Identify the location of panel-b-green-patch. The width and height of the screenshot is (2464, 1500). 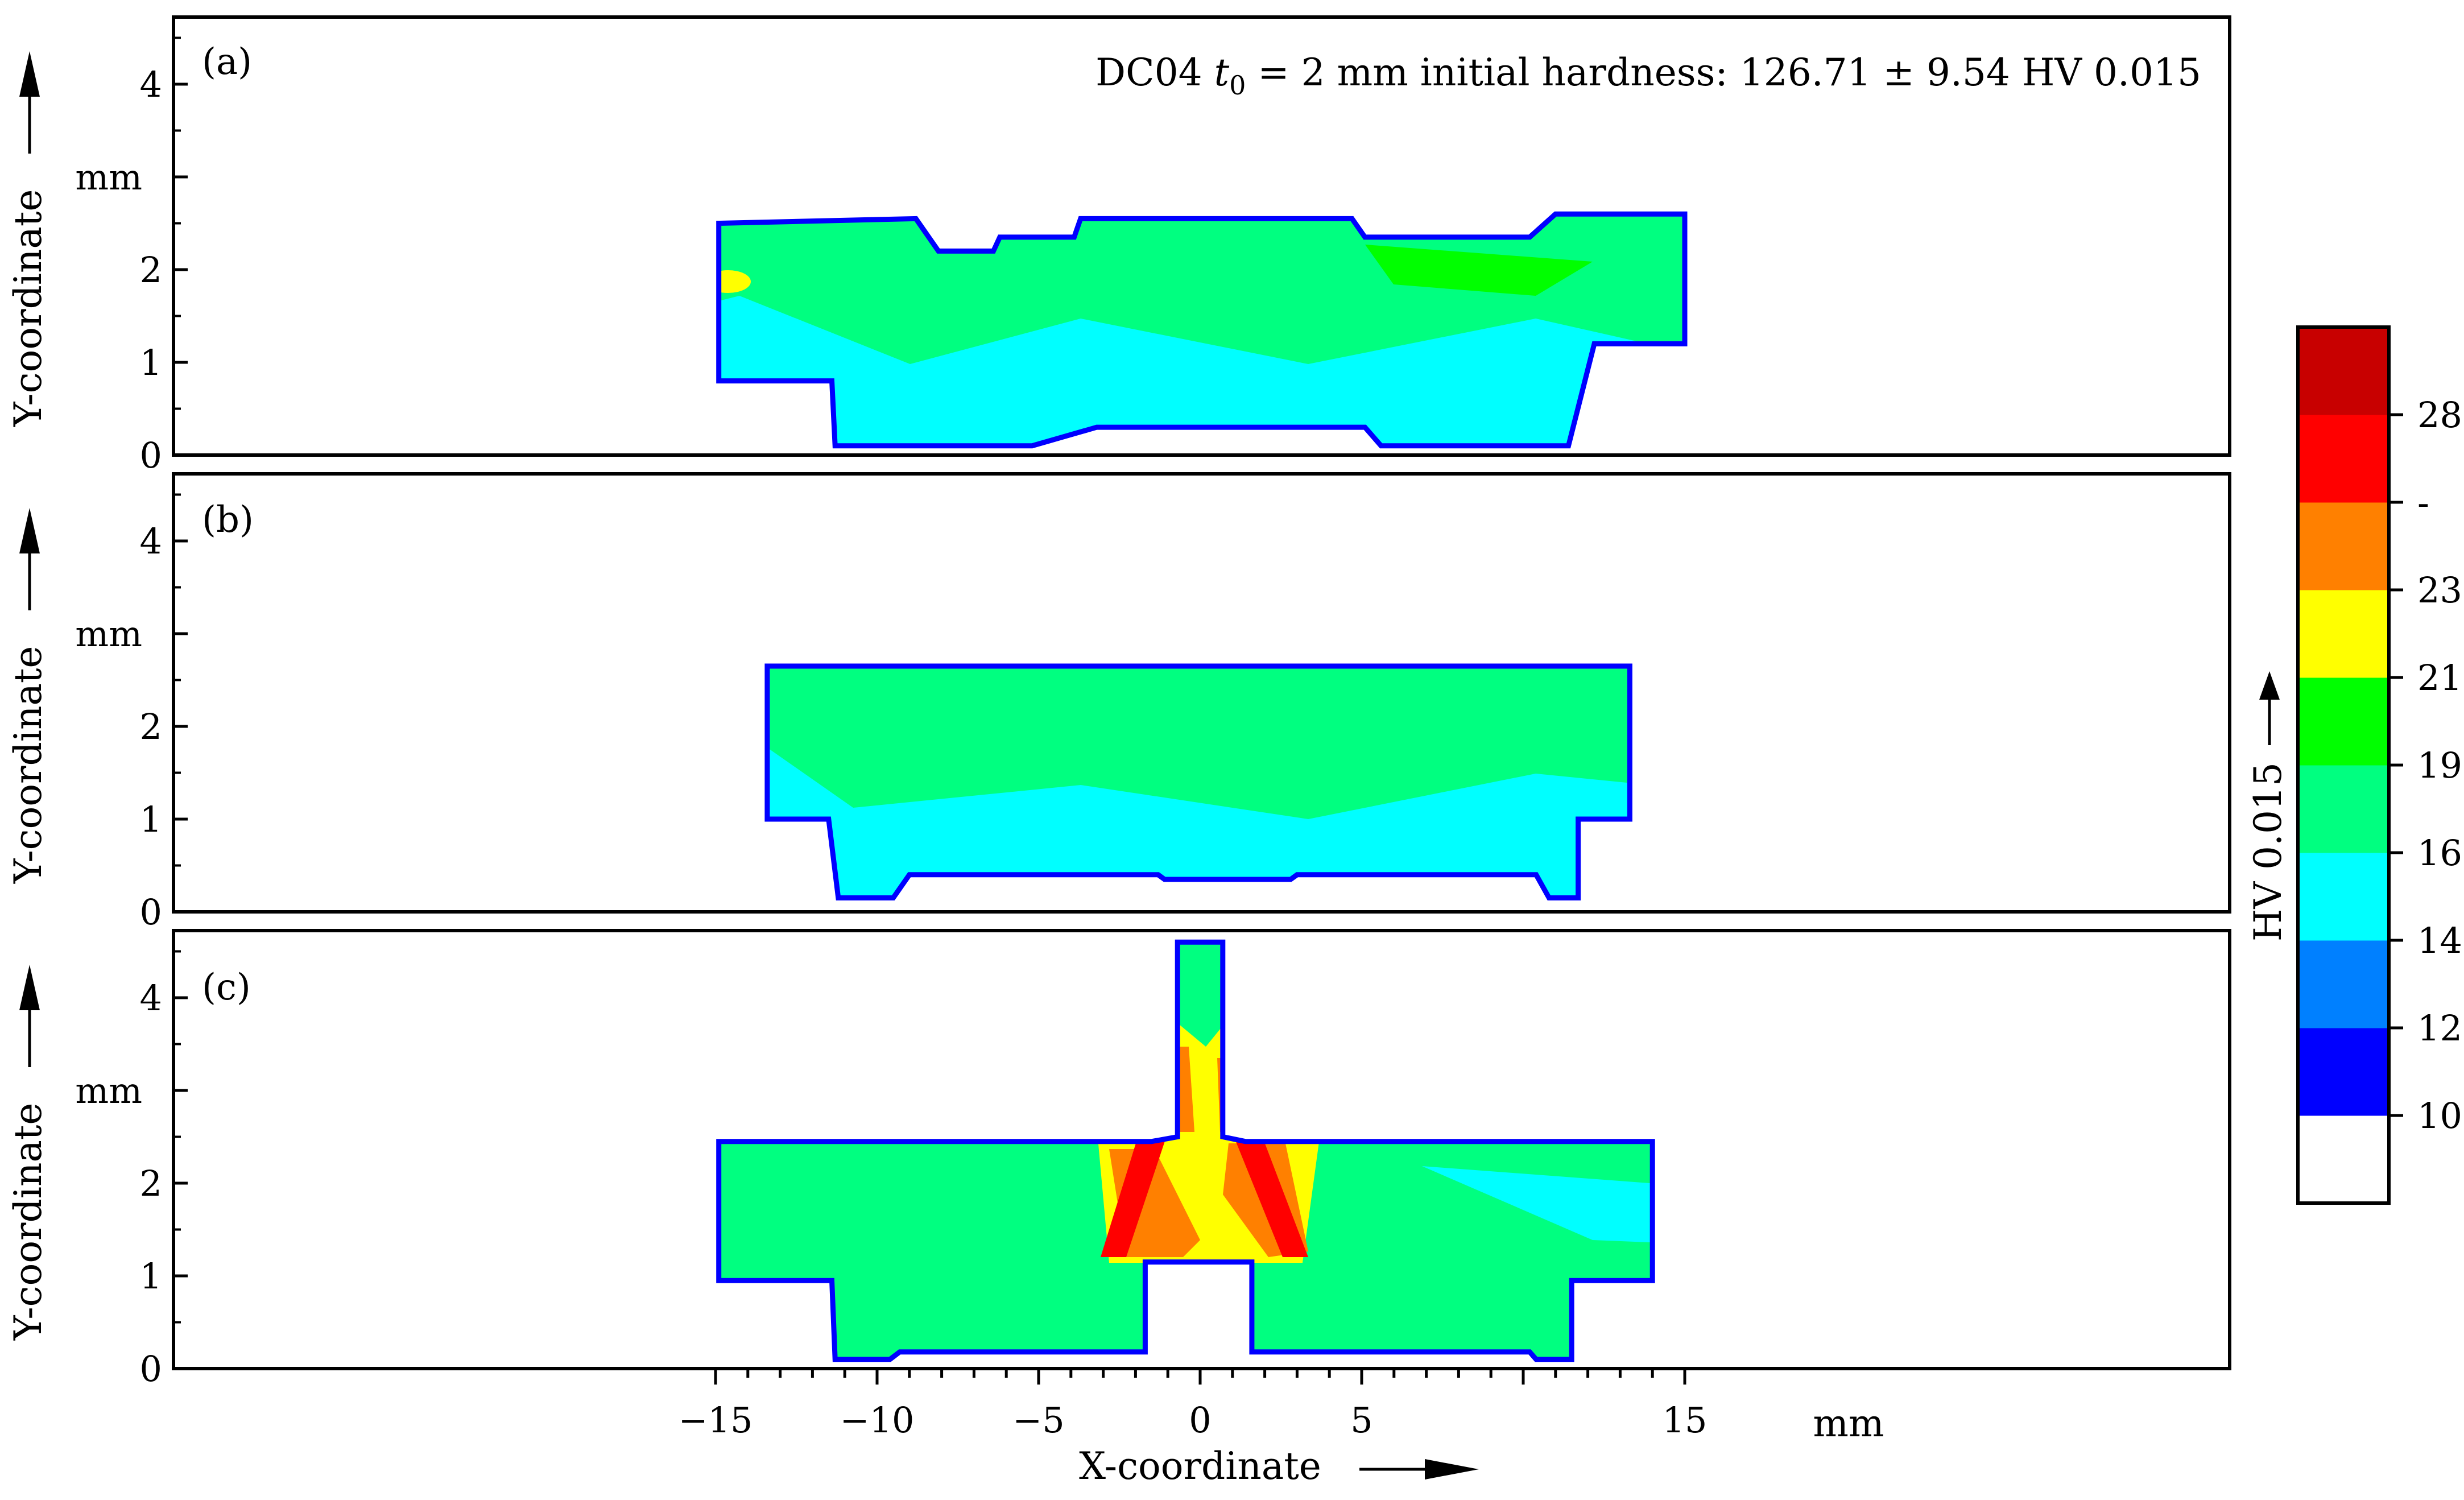
(557, 719).